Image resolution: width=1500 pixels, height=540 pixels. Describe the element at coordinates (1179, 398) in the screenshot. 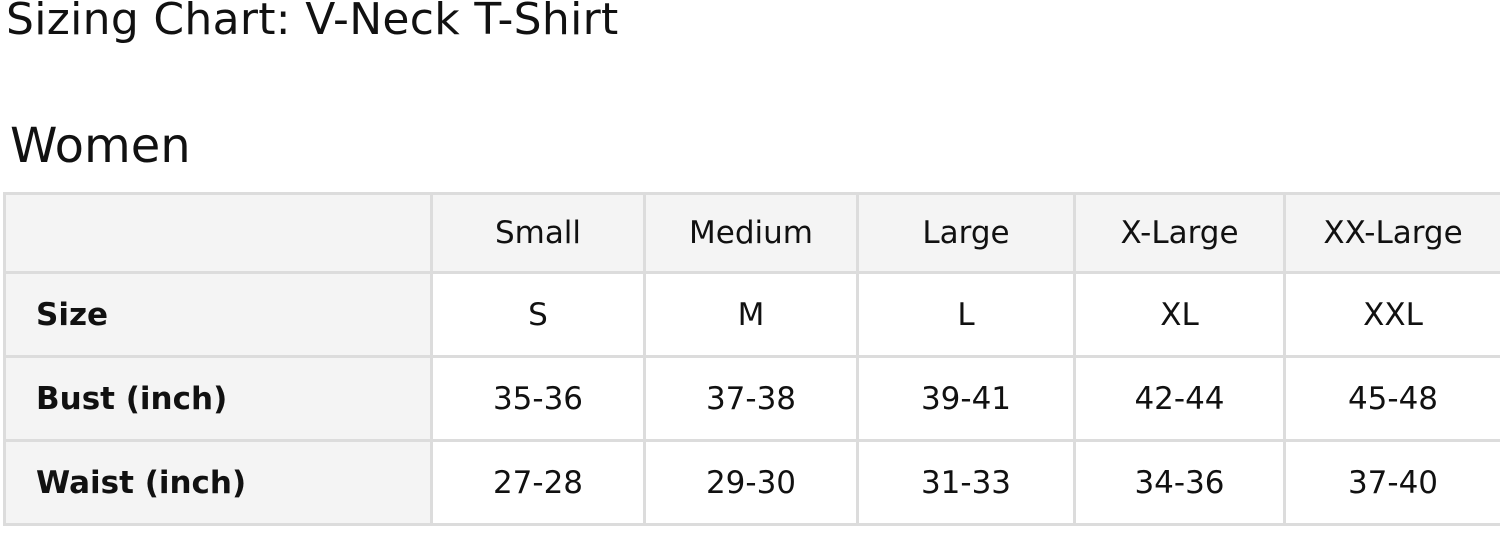

I see `table-cell: 42-44` at that location.